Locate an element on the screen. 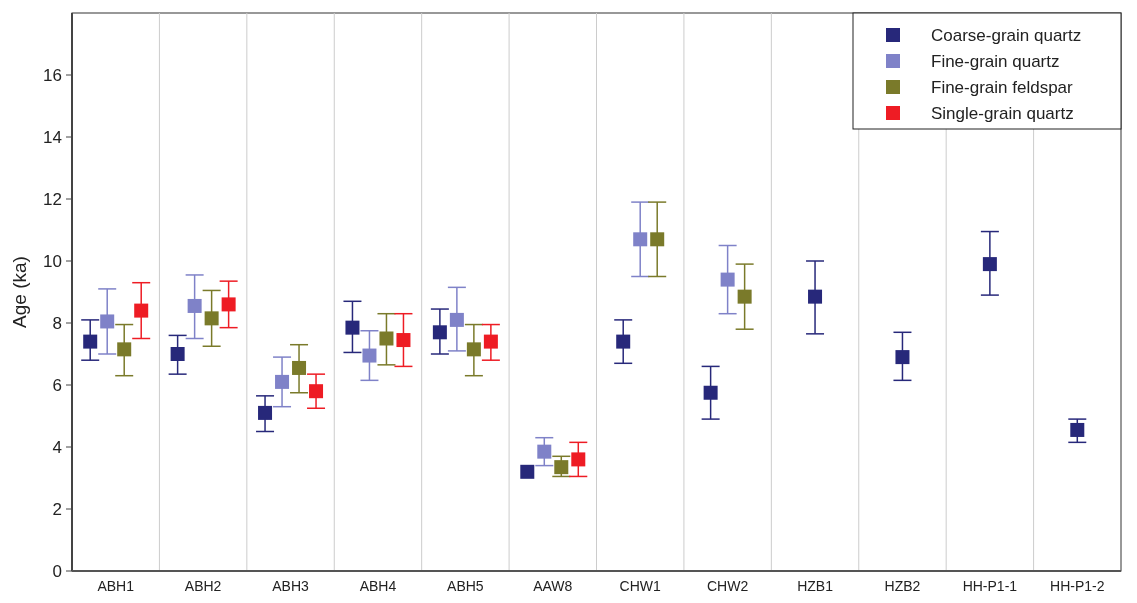  y-axis-title: Age (ka) is located at coordinates (19, 292).